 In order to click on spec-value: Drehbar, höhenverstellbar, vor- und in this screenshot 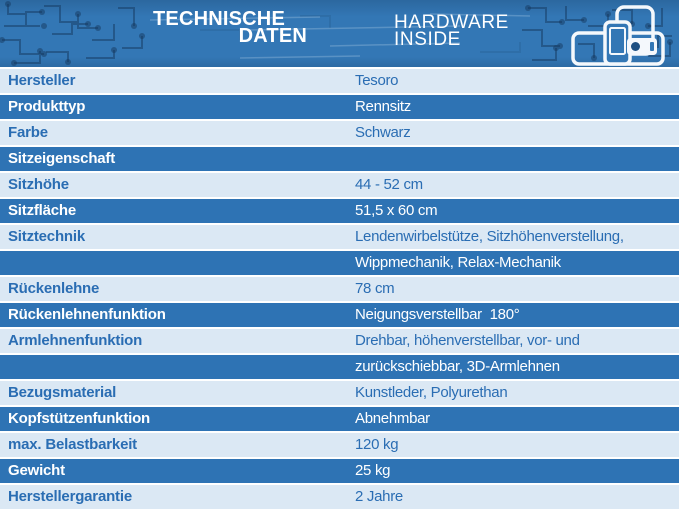, I will do `click(467, 340)`.